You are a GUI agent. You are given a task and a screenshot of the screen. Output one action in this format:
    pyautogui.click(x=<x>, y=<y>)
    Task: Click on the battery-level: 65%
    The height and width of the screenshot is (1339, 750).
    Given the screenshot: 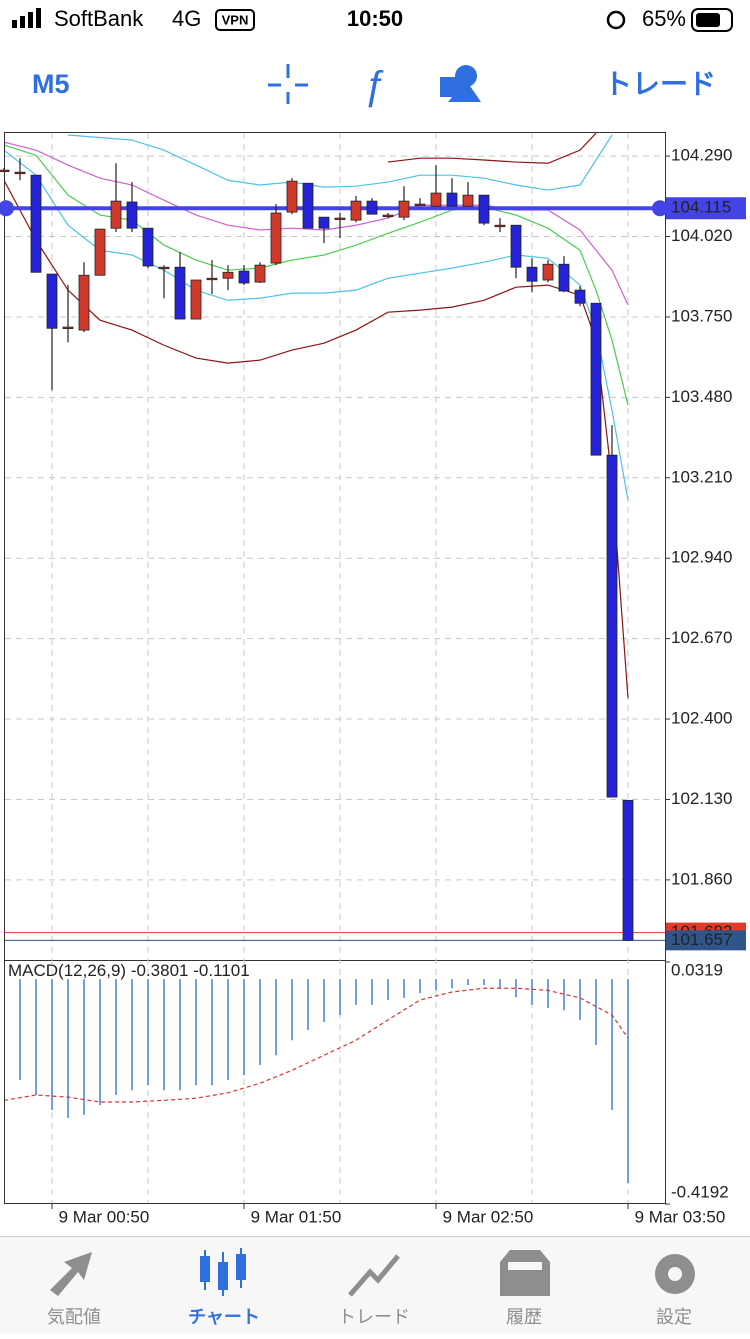 What is the action you would take?
    pyautogui.click(x=664, y=18)
    